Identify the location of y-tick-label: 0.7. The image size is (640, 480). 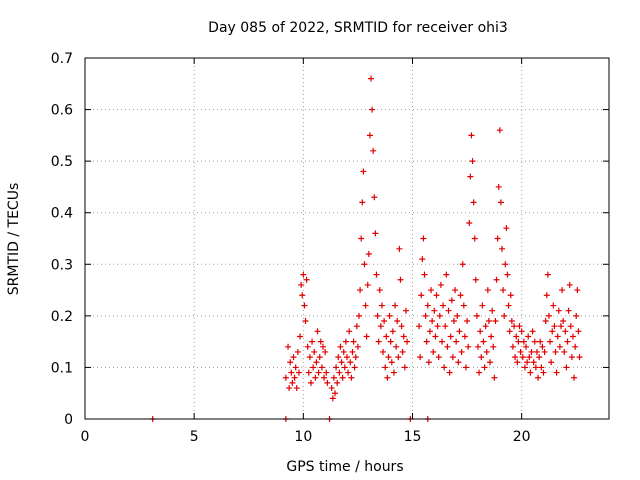
(62, 59).